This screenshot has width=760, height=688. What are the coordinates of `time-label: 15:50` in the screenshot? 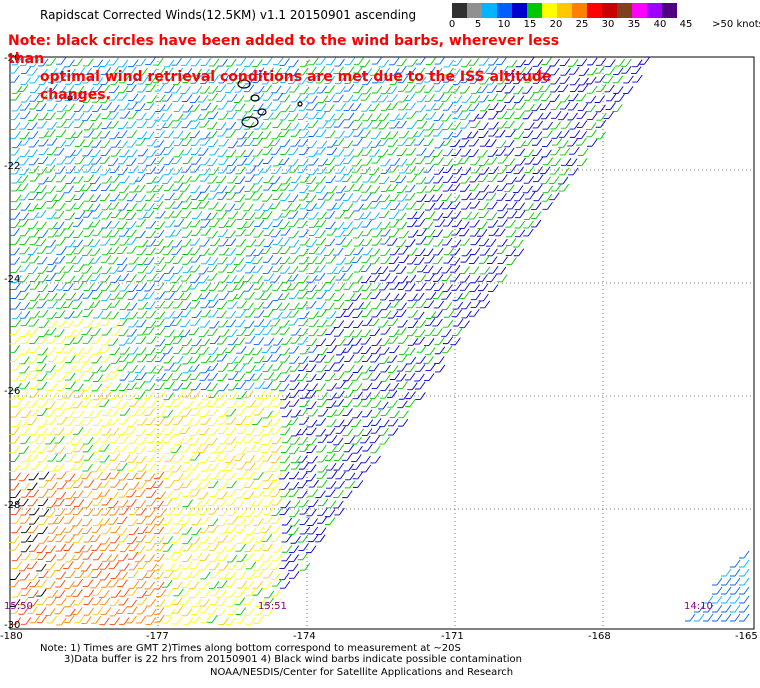 It's located at (18, 606).